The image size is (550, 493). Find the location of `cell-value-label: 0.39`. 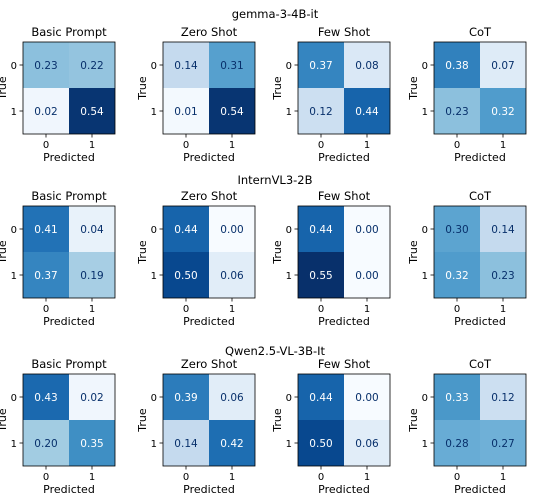

cell-value-label: 0.39 is located at coordinates (185, 398).